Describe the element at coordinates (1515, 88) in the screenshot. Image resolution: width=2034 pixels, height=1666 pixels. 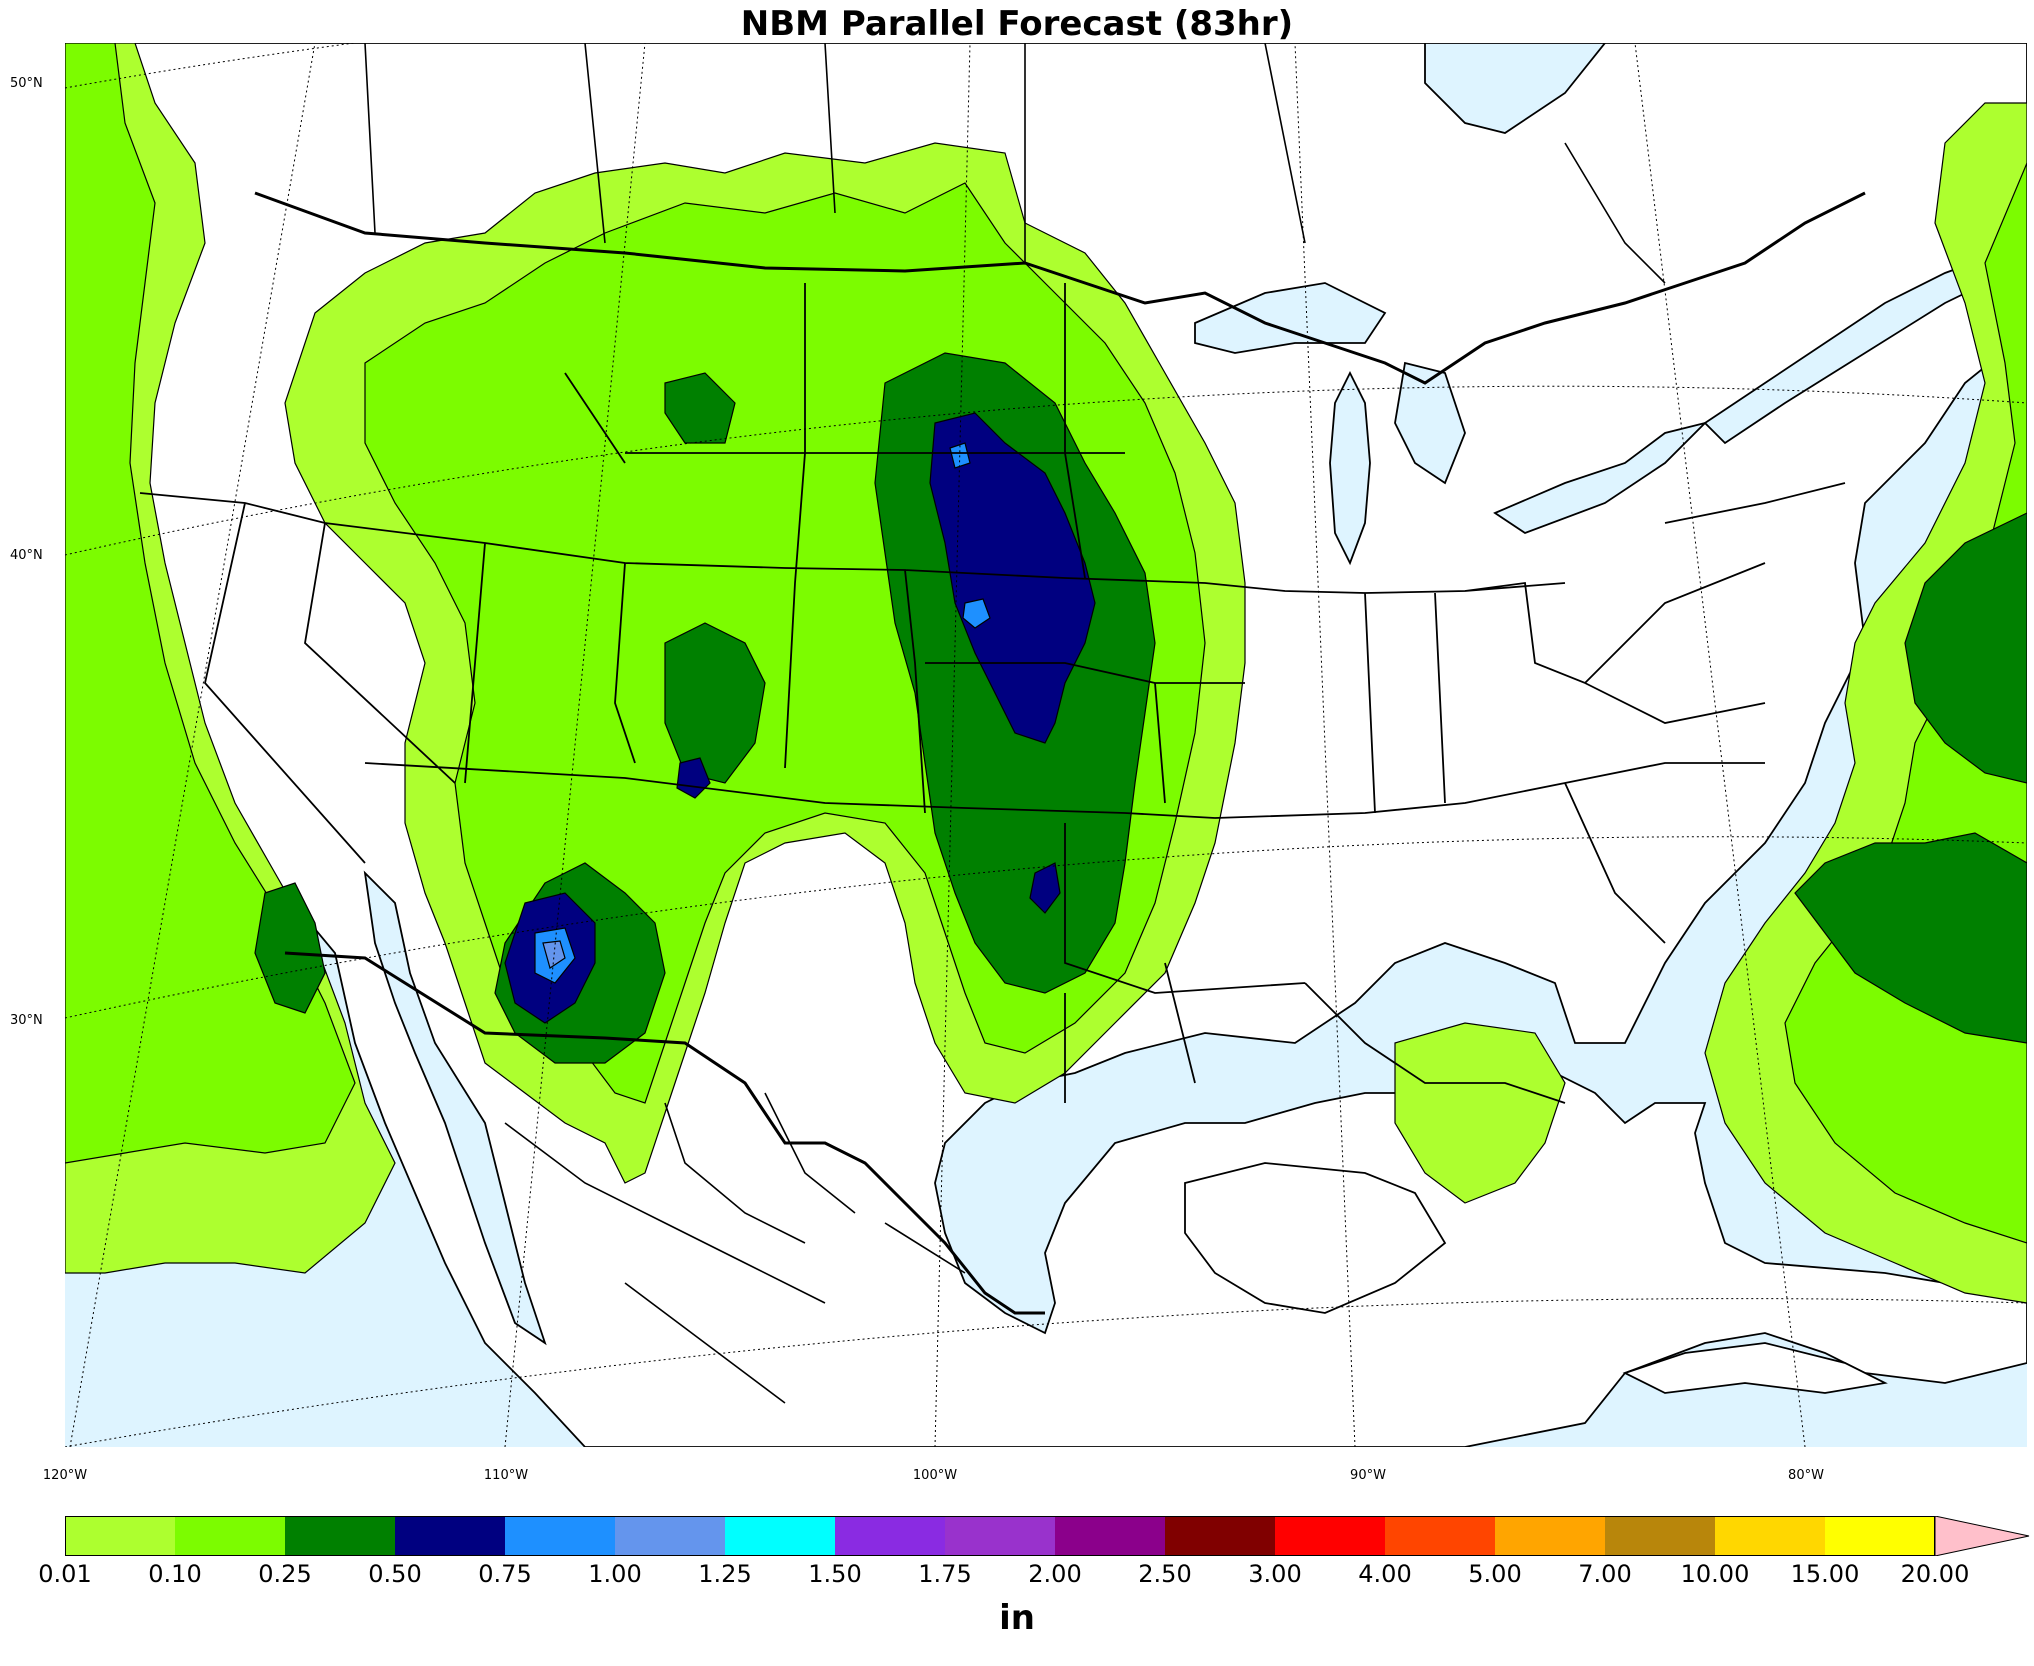
I see `hudson-bay-water` at that location.